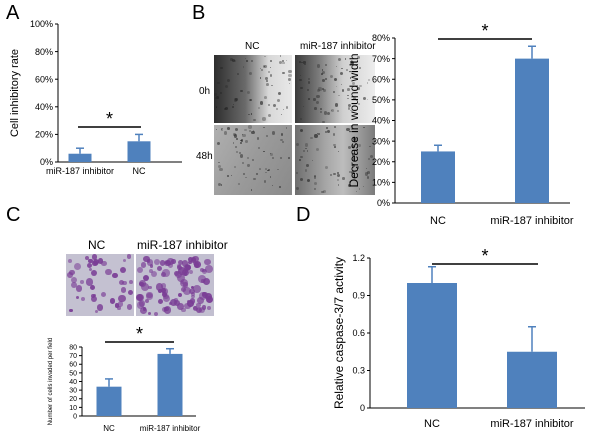  What do you see at coordinates (97, 245) in the screenshot?
I see `invasion-col-label-nc: NC` at bounding box center [97, 245].